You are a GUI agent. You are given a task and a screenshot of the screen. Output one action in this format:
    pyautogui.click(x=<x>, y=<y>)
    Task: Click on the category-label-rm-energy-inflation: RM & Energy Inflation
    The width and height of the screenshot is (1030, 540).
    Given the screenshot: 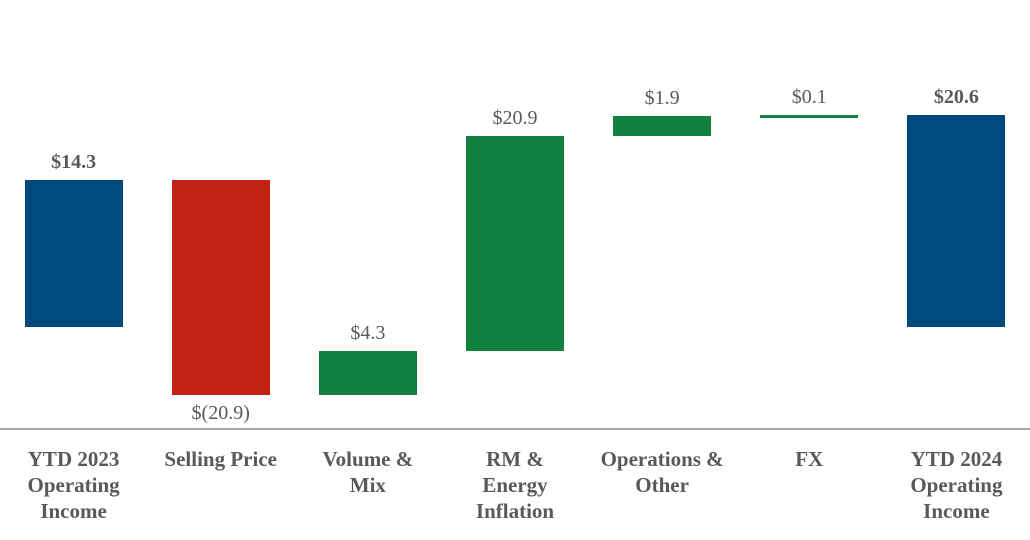 What is the action you would take?
    pyautogui.click(x=514, y=485)
    